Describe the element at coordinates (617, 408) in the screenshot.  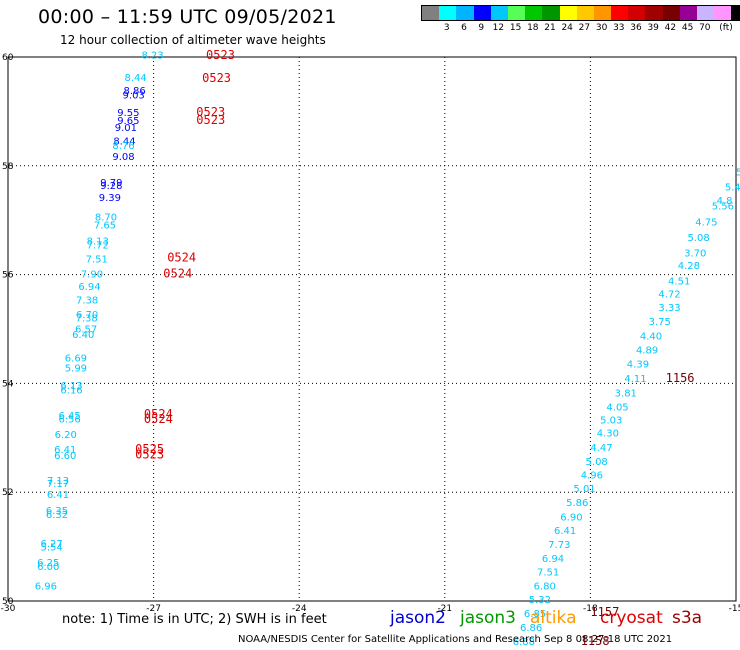
I see `wave-height-label: 4.05` at that location.